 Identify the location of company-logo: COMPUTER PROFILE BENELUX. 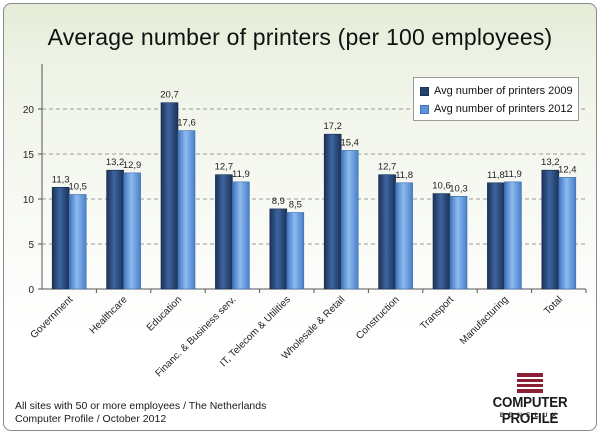
(530, 399).